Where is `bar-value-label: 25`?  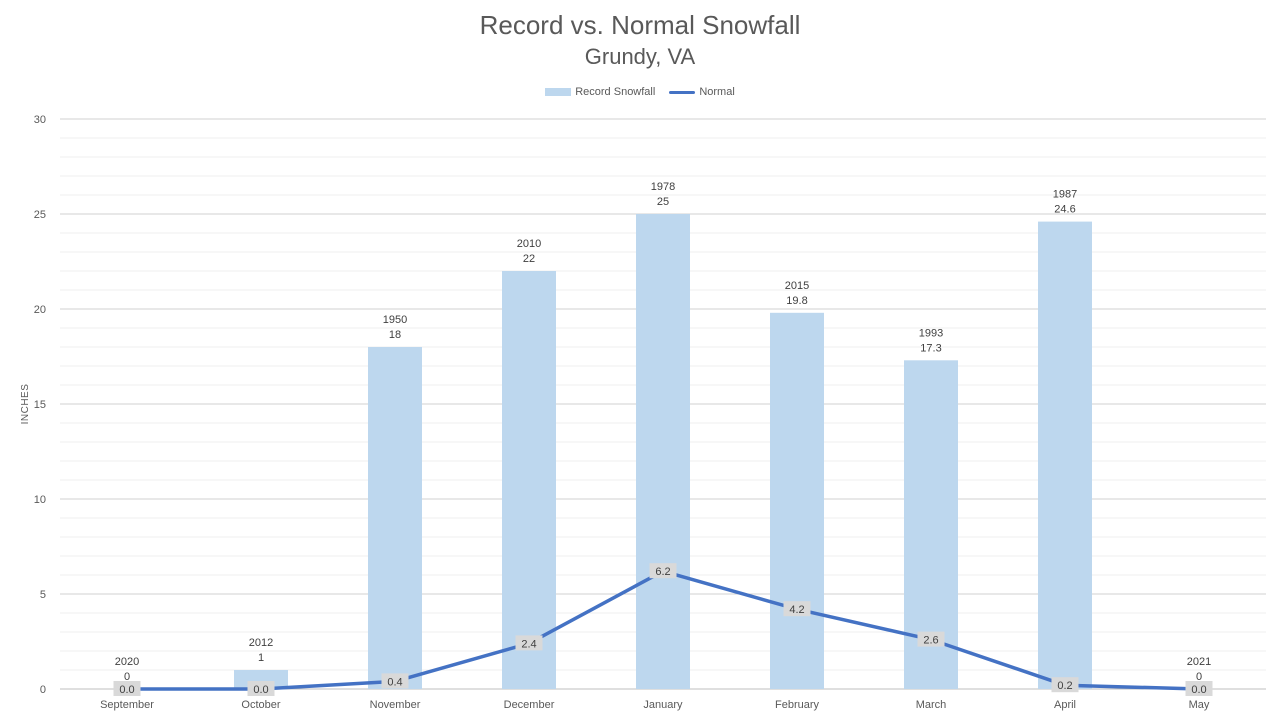
bar-value-label: 25 is located at coordinates (663, 202).